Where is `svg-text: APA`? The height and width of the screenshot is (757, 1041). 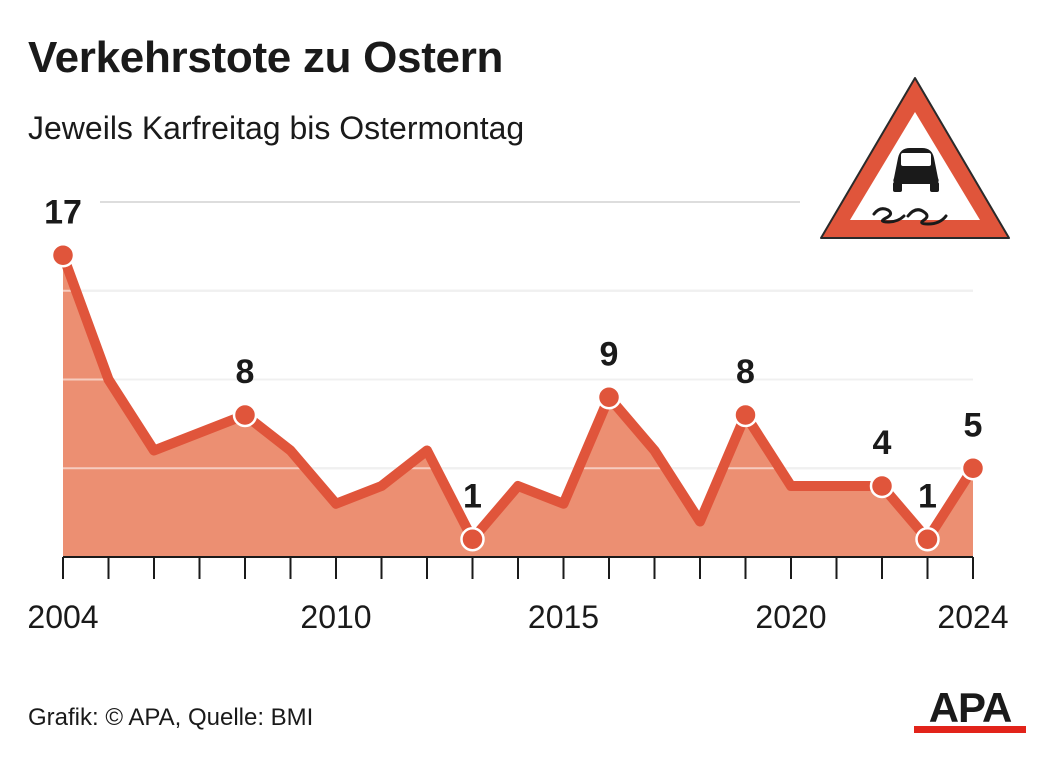
svg-text: APA is located at coordinates (970, 708).